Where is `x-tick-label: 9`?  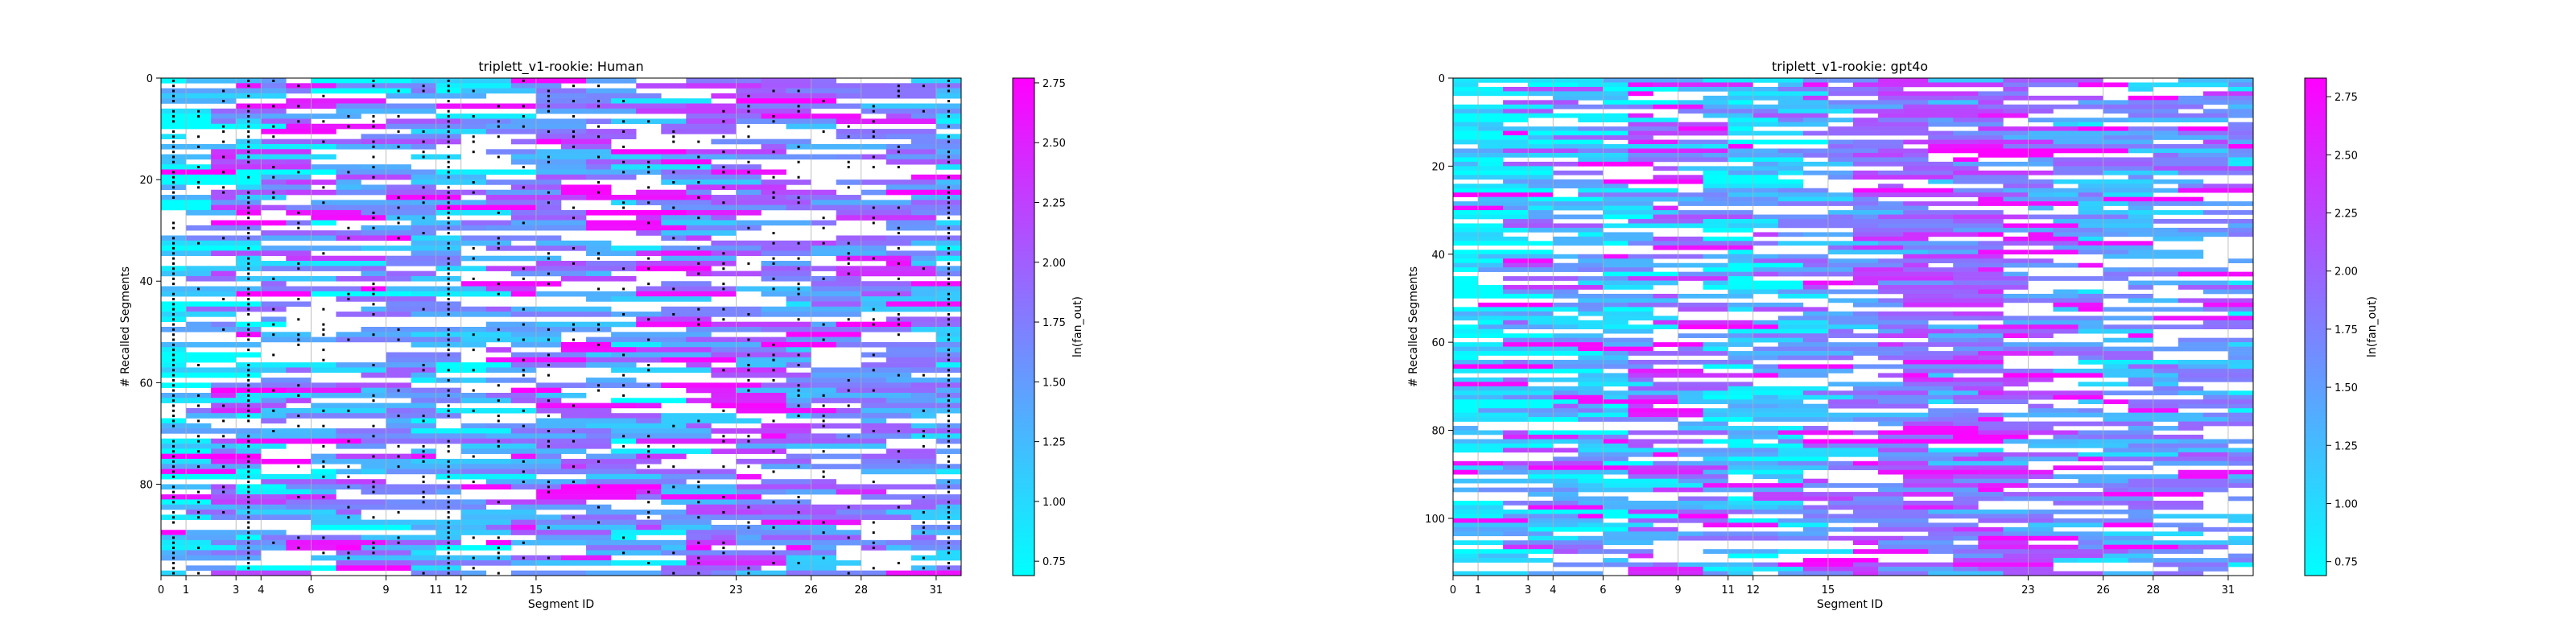
x-tick-label: 9 is located at coordinates (385, 590).